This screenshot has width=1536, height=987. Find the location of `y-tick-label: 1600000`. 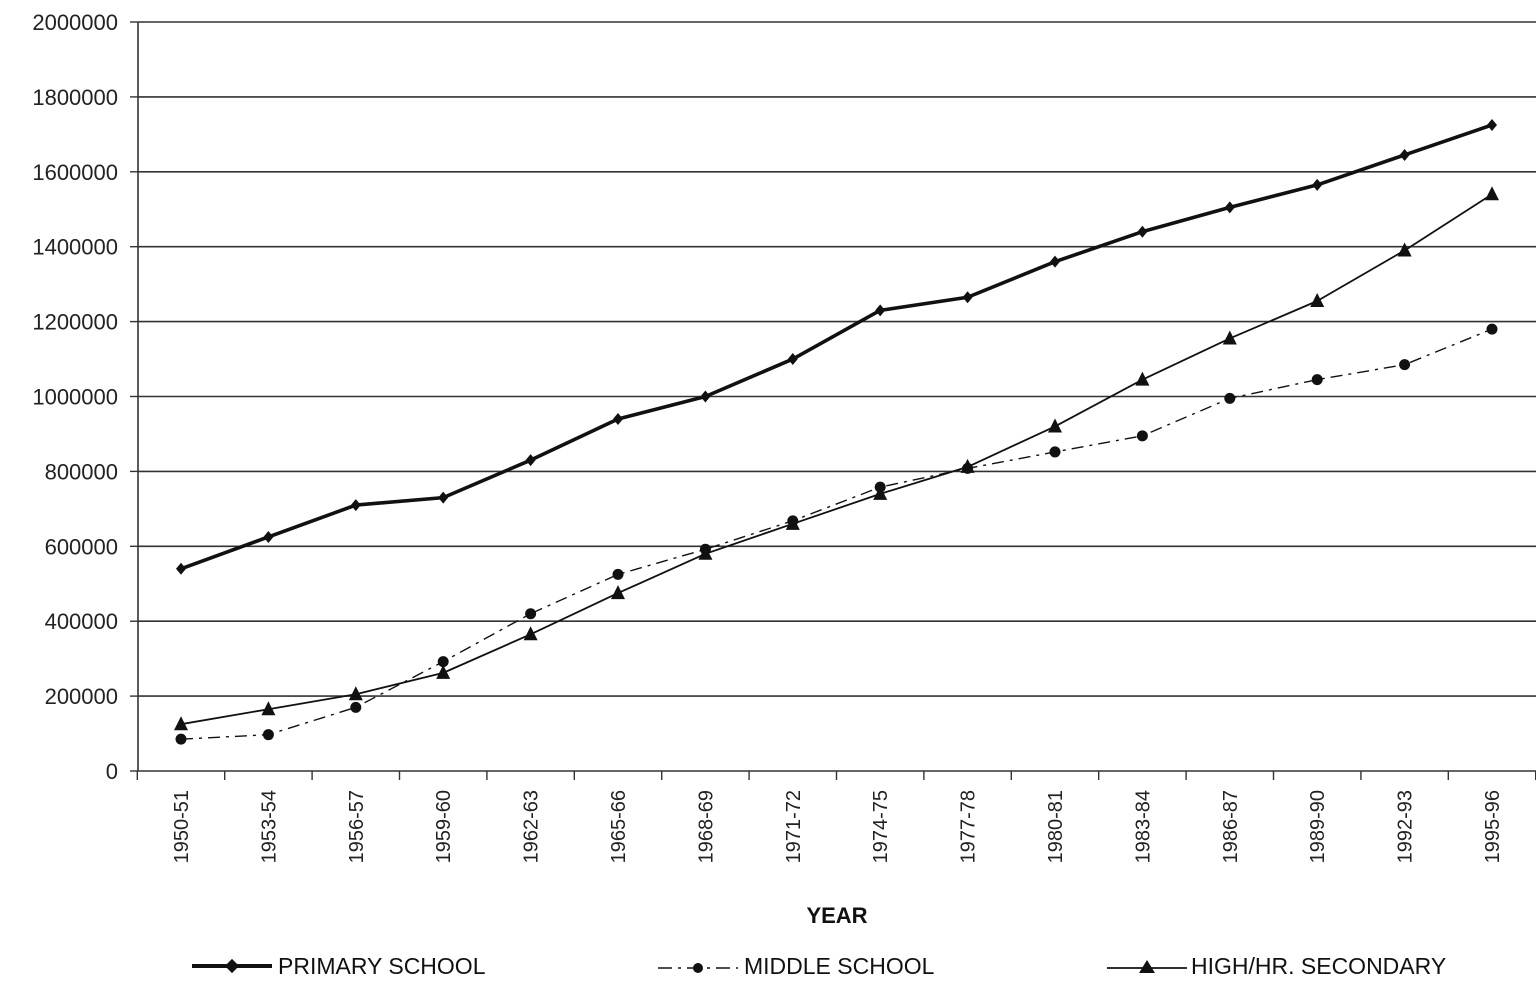

y-tick-label: 1600000 is located at coordinates (75, 172).